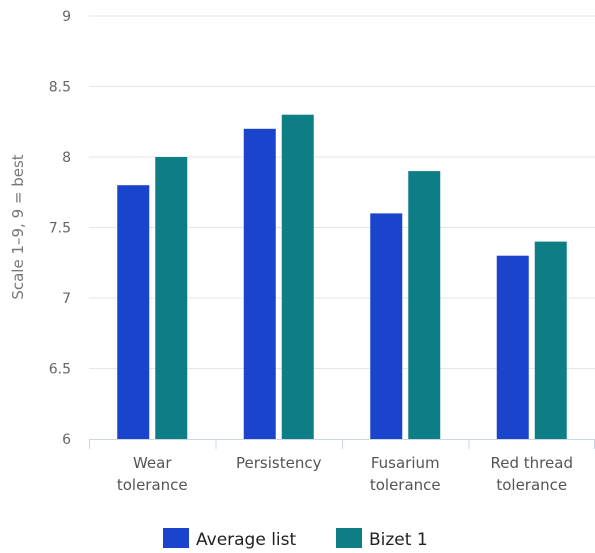 This screenshot has height=553, width=595. What do you see at coordinates (532, 474) in the screenshot?
I see `x-category-label: Red thread tolerance` at bounding box center [532, 474].